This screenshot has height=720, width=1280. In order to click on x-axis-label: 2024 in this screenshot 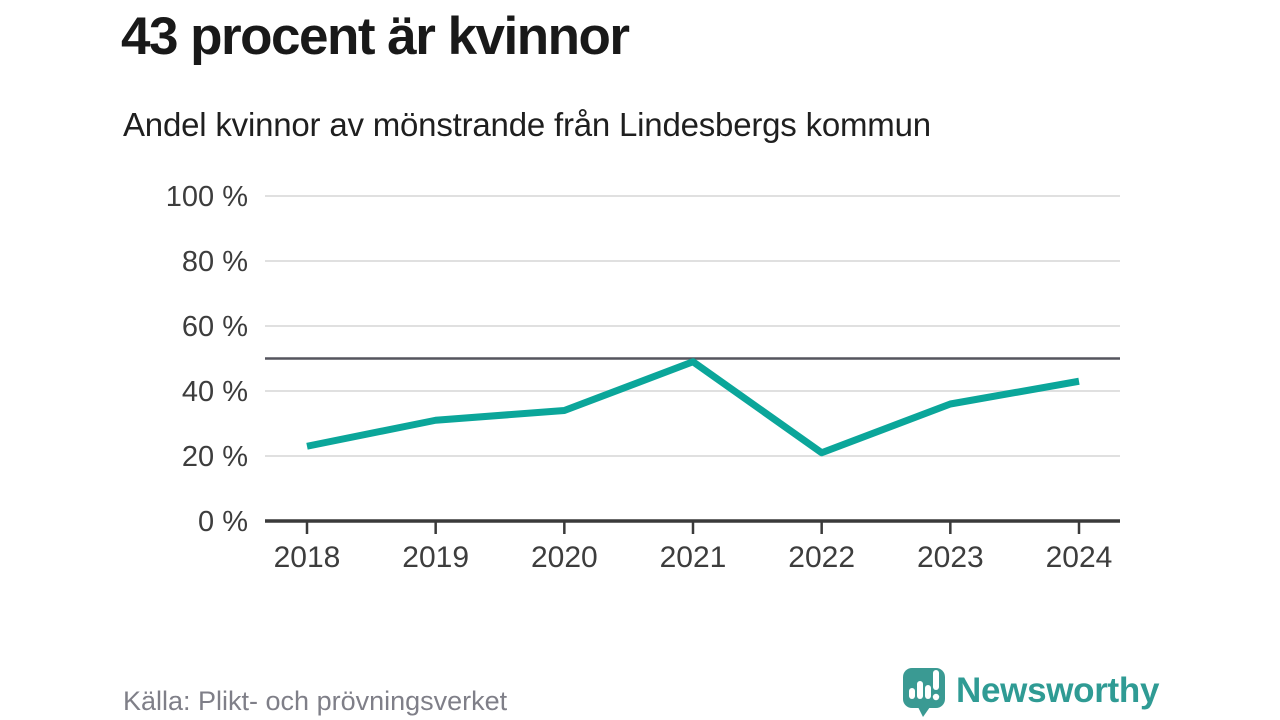, I will do `click(1079, 557)`.